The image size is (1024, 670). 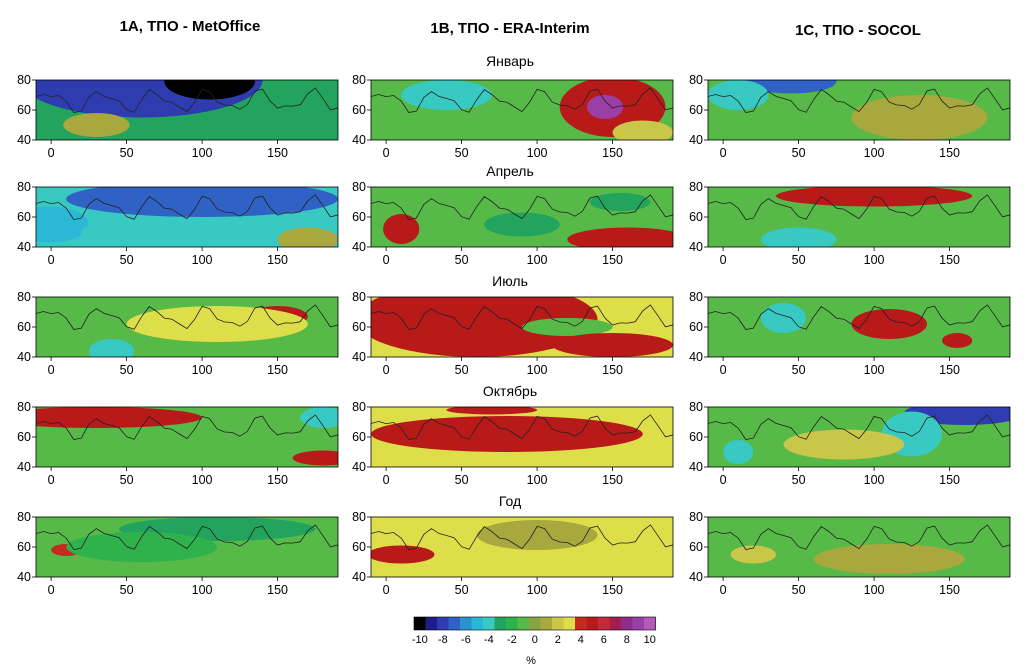 I want to click on row-title-october: Октябрь, so click(x=510, y=391).